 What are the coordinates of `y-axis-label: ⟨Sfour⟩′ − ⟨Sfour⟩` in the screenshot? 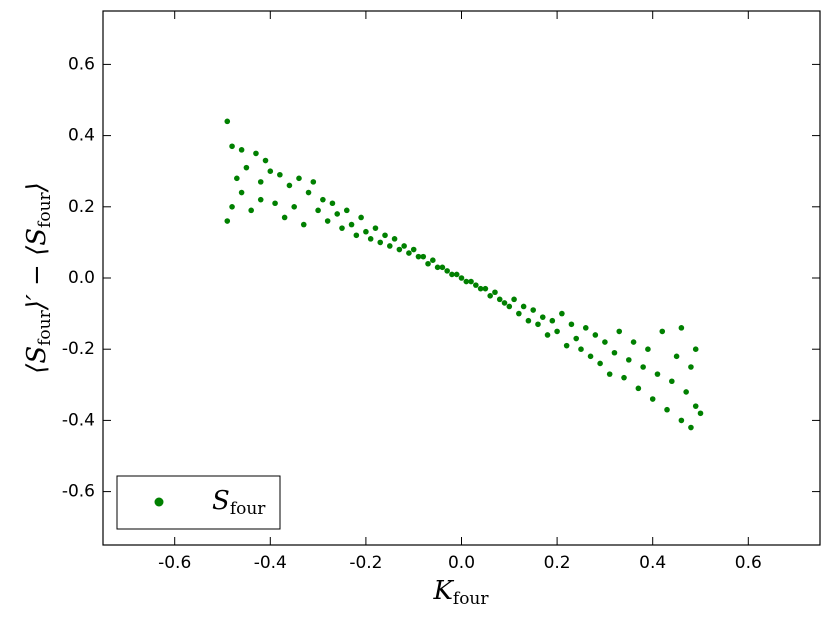 It's located at (38, 278).